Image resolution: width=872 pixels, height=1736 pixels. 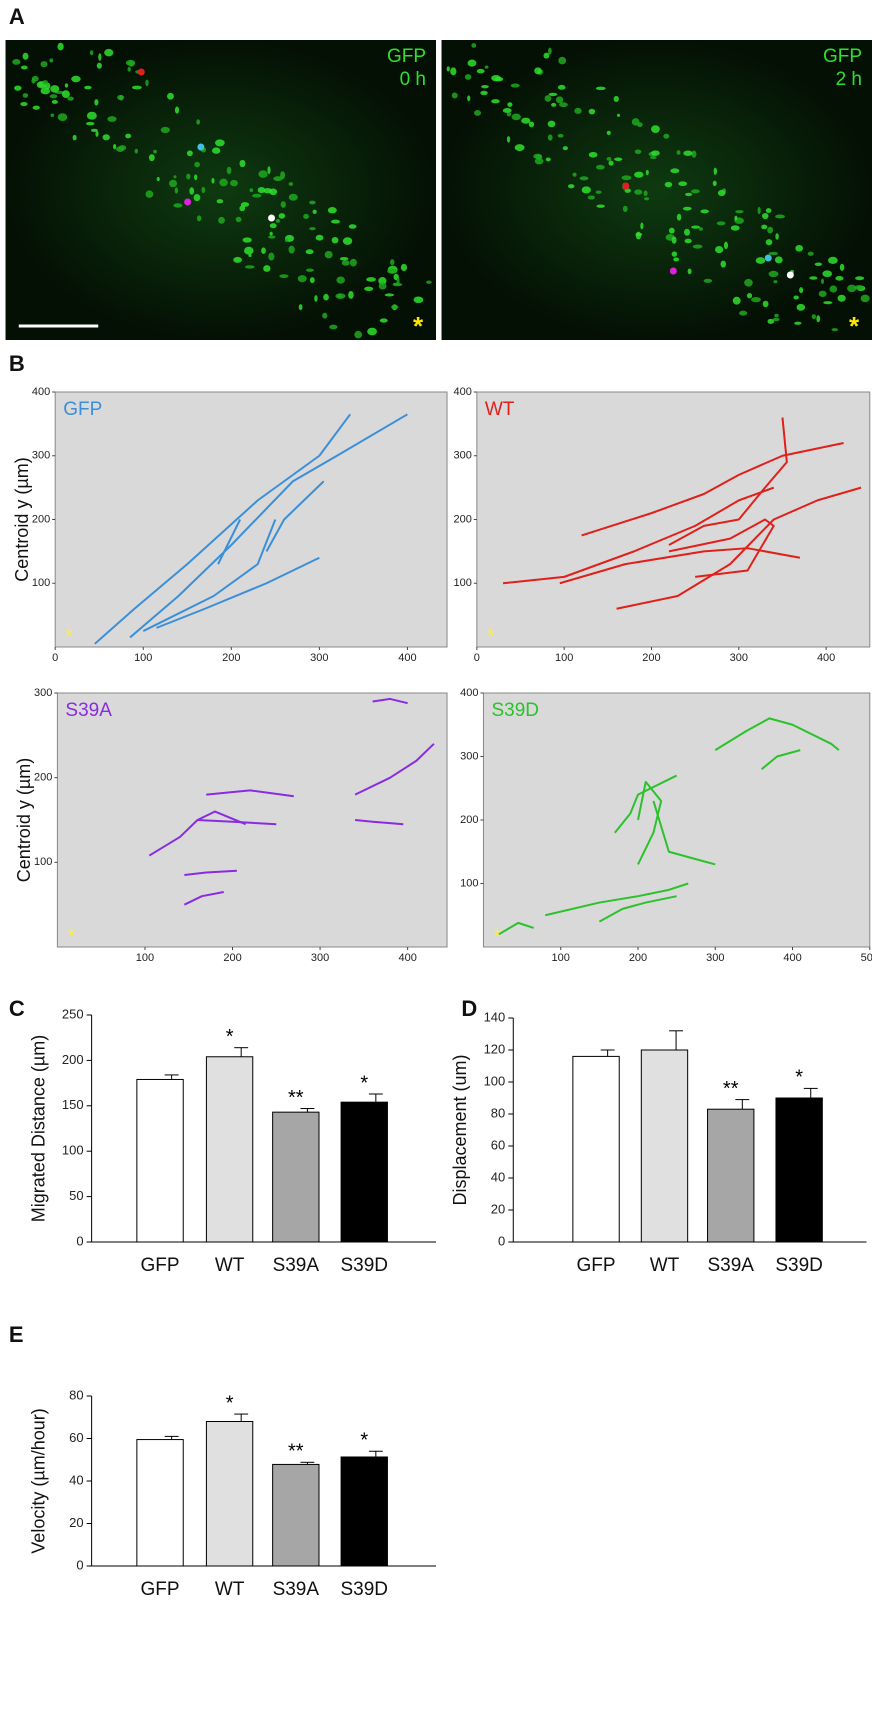 What do you see at coordinates (673, 271) in the screenshot?
I see `tracked-cell` at bounding box center [673, 271].